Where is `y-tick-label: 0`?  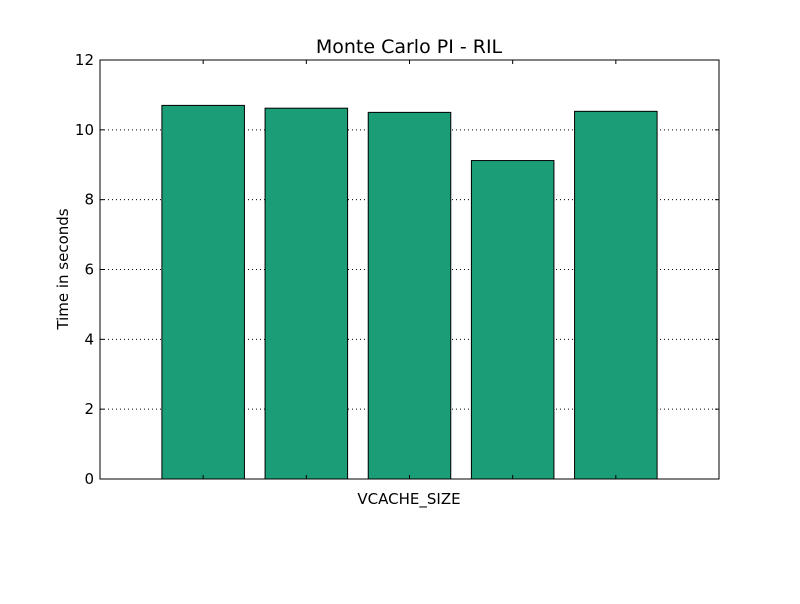 y-tick-label: 0 is located at coordinates (89, 479).